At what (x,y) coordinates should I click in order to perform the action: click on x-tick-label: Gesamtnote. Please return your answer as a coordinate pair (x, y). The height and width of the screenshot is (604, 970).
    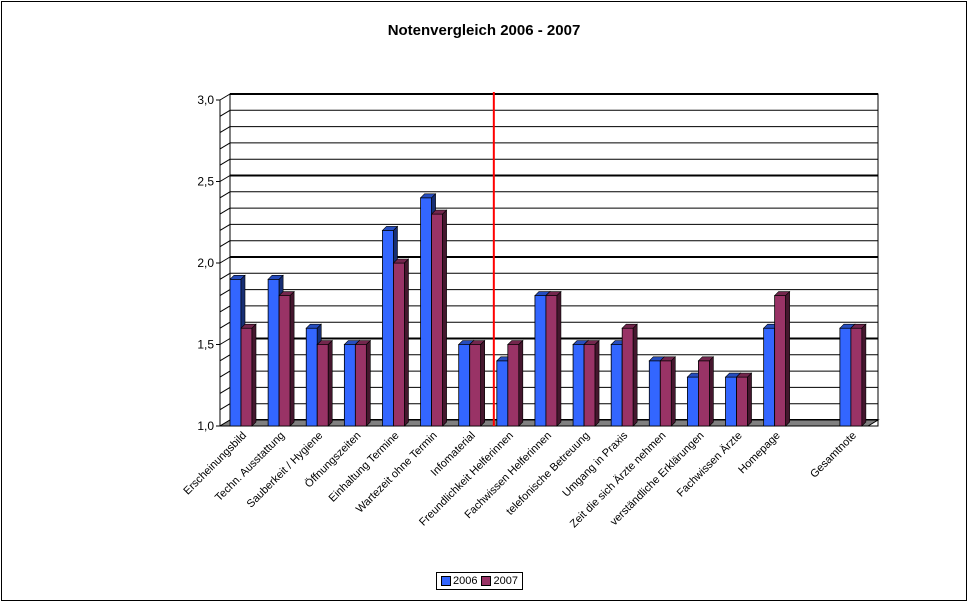
    Looking at the image, I should click on (833, 455).